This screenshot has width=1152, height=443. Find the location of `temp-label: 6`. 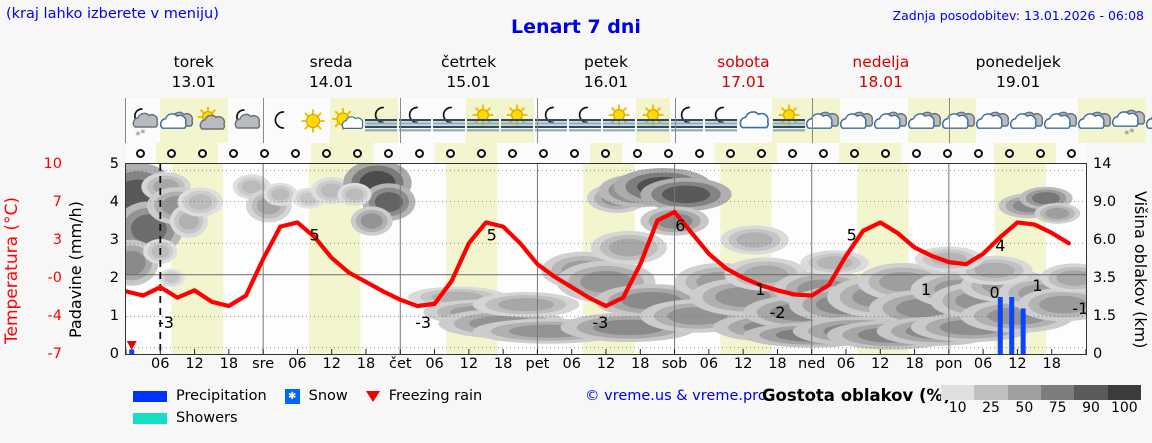

temp-label: 6 is located at coordinates (680, 225).